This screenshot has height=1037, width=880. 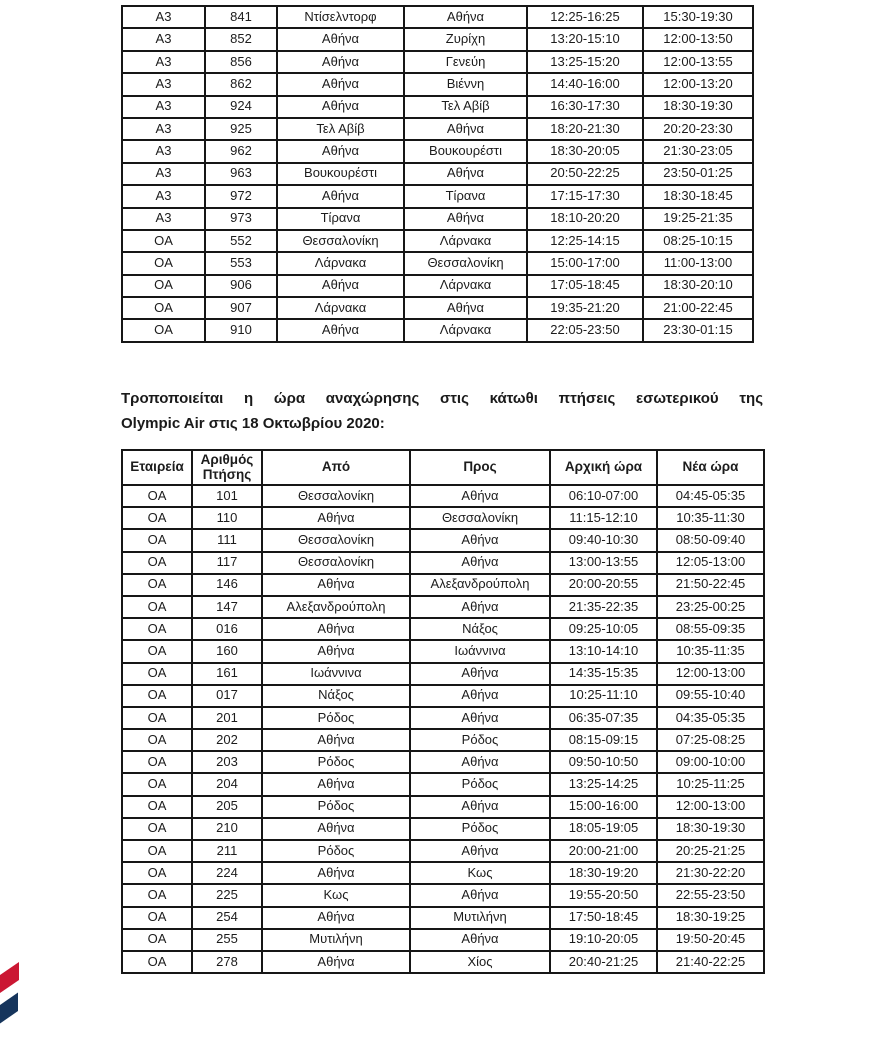 I want to click on table-row: OA 205 Ρόδος Αθήνα 15:00-16:00 12:00-13:00, so click(x=443, y=806).